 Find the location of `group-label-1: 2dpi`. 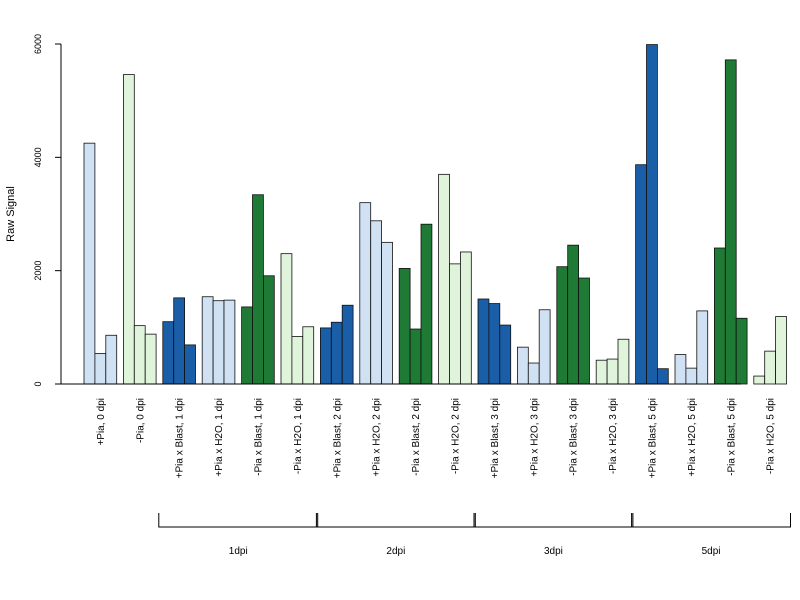

group-label-1: 2dpi is located at coordinates (395, 551).